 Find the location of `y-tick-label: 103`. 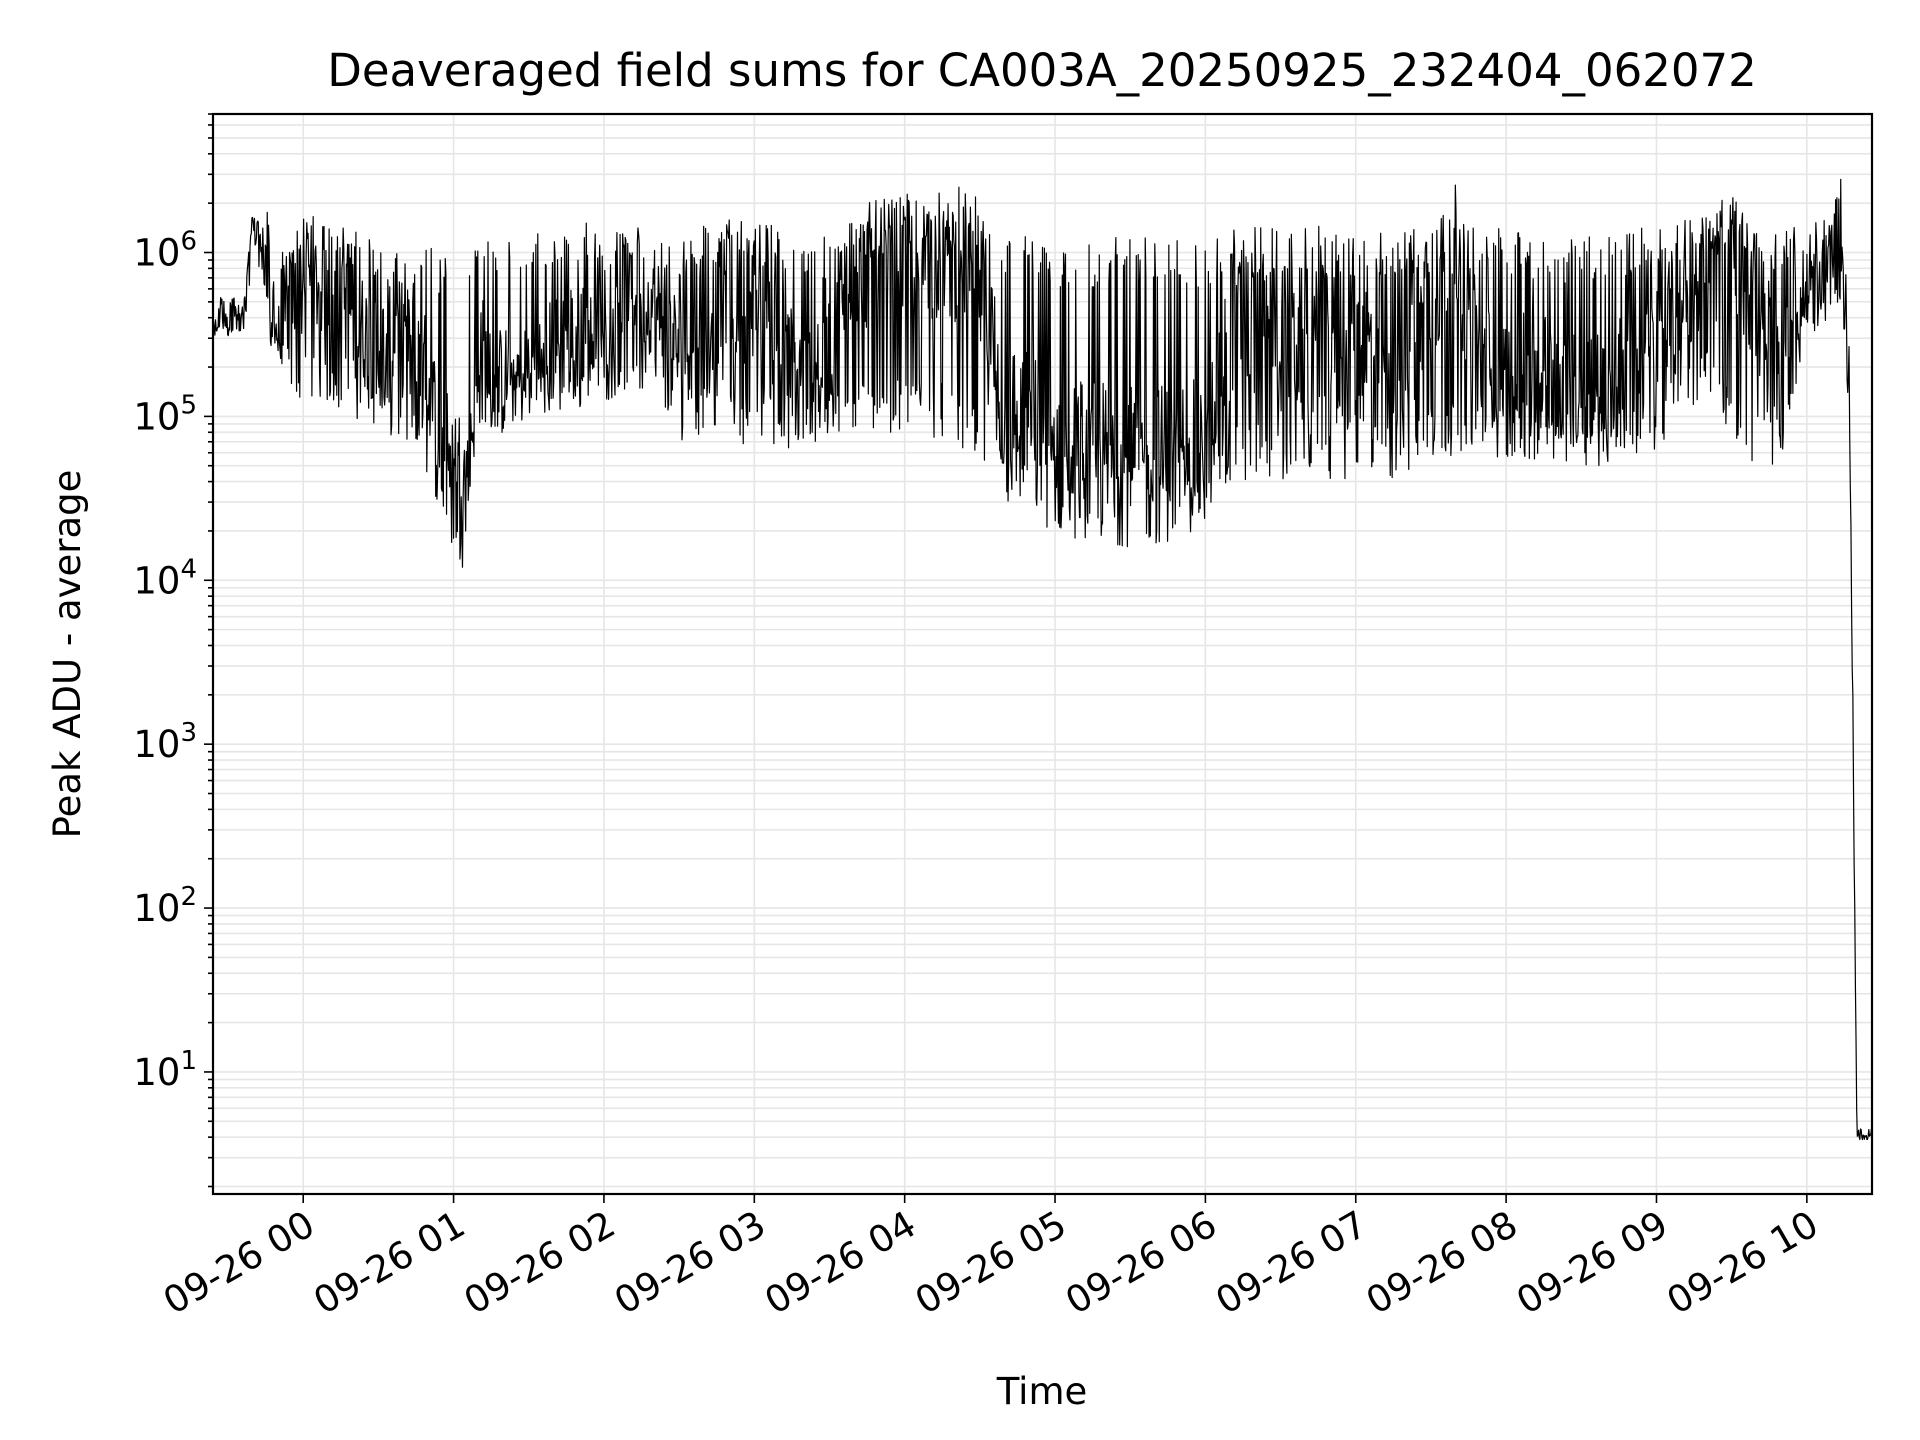

y-tick-label: 103 is located at coordinates (165, 742).